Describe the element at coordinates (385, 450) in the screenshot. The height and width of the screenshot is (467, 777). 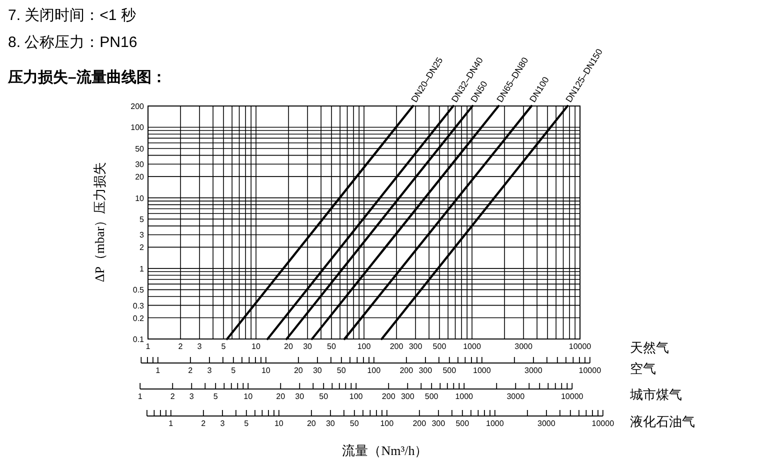
I see `text: 流量（Nm³/h）` at that location.